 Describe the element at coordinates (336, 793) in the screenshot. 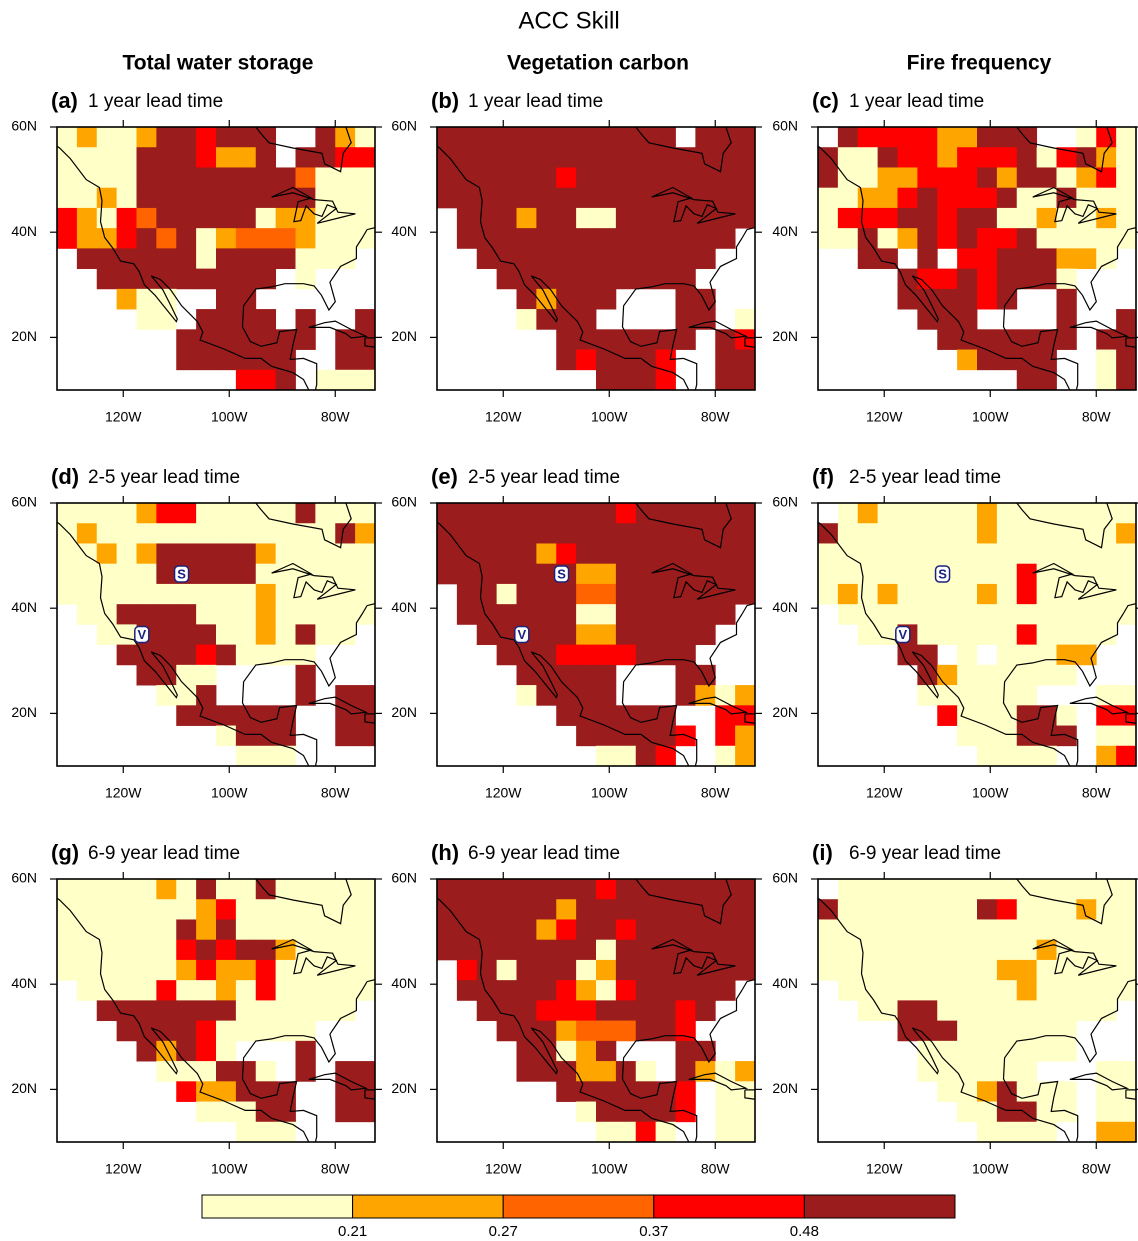

I see `x-tick-label: 80W` at that location.